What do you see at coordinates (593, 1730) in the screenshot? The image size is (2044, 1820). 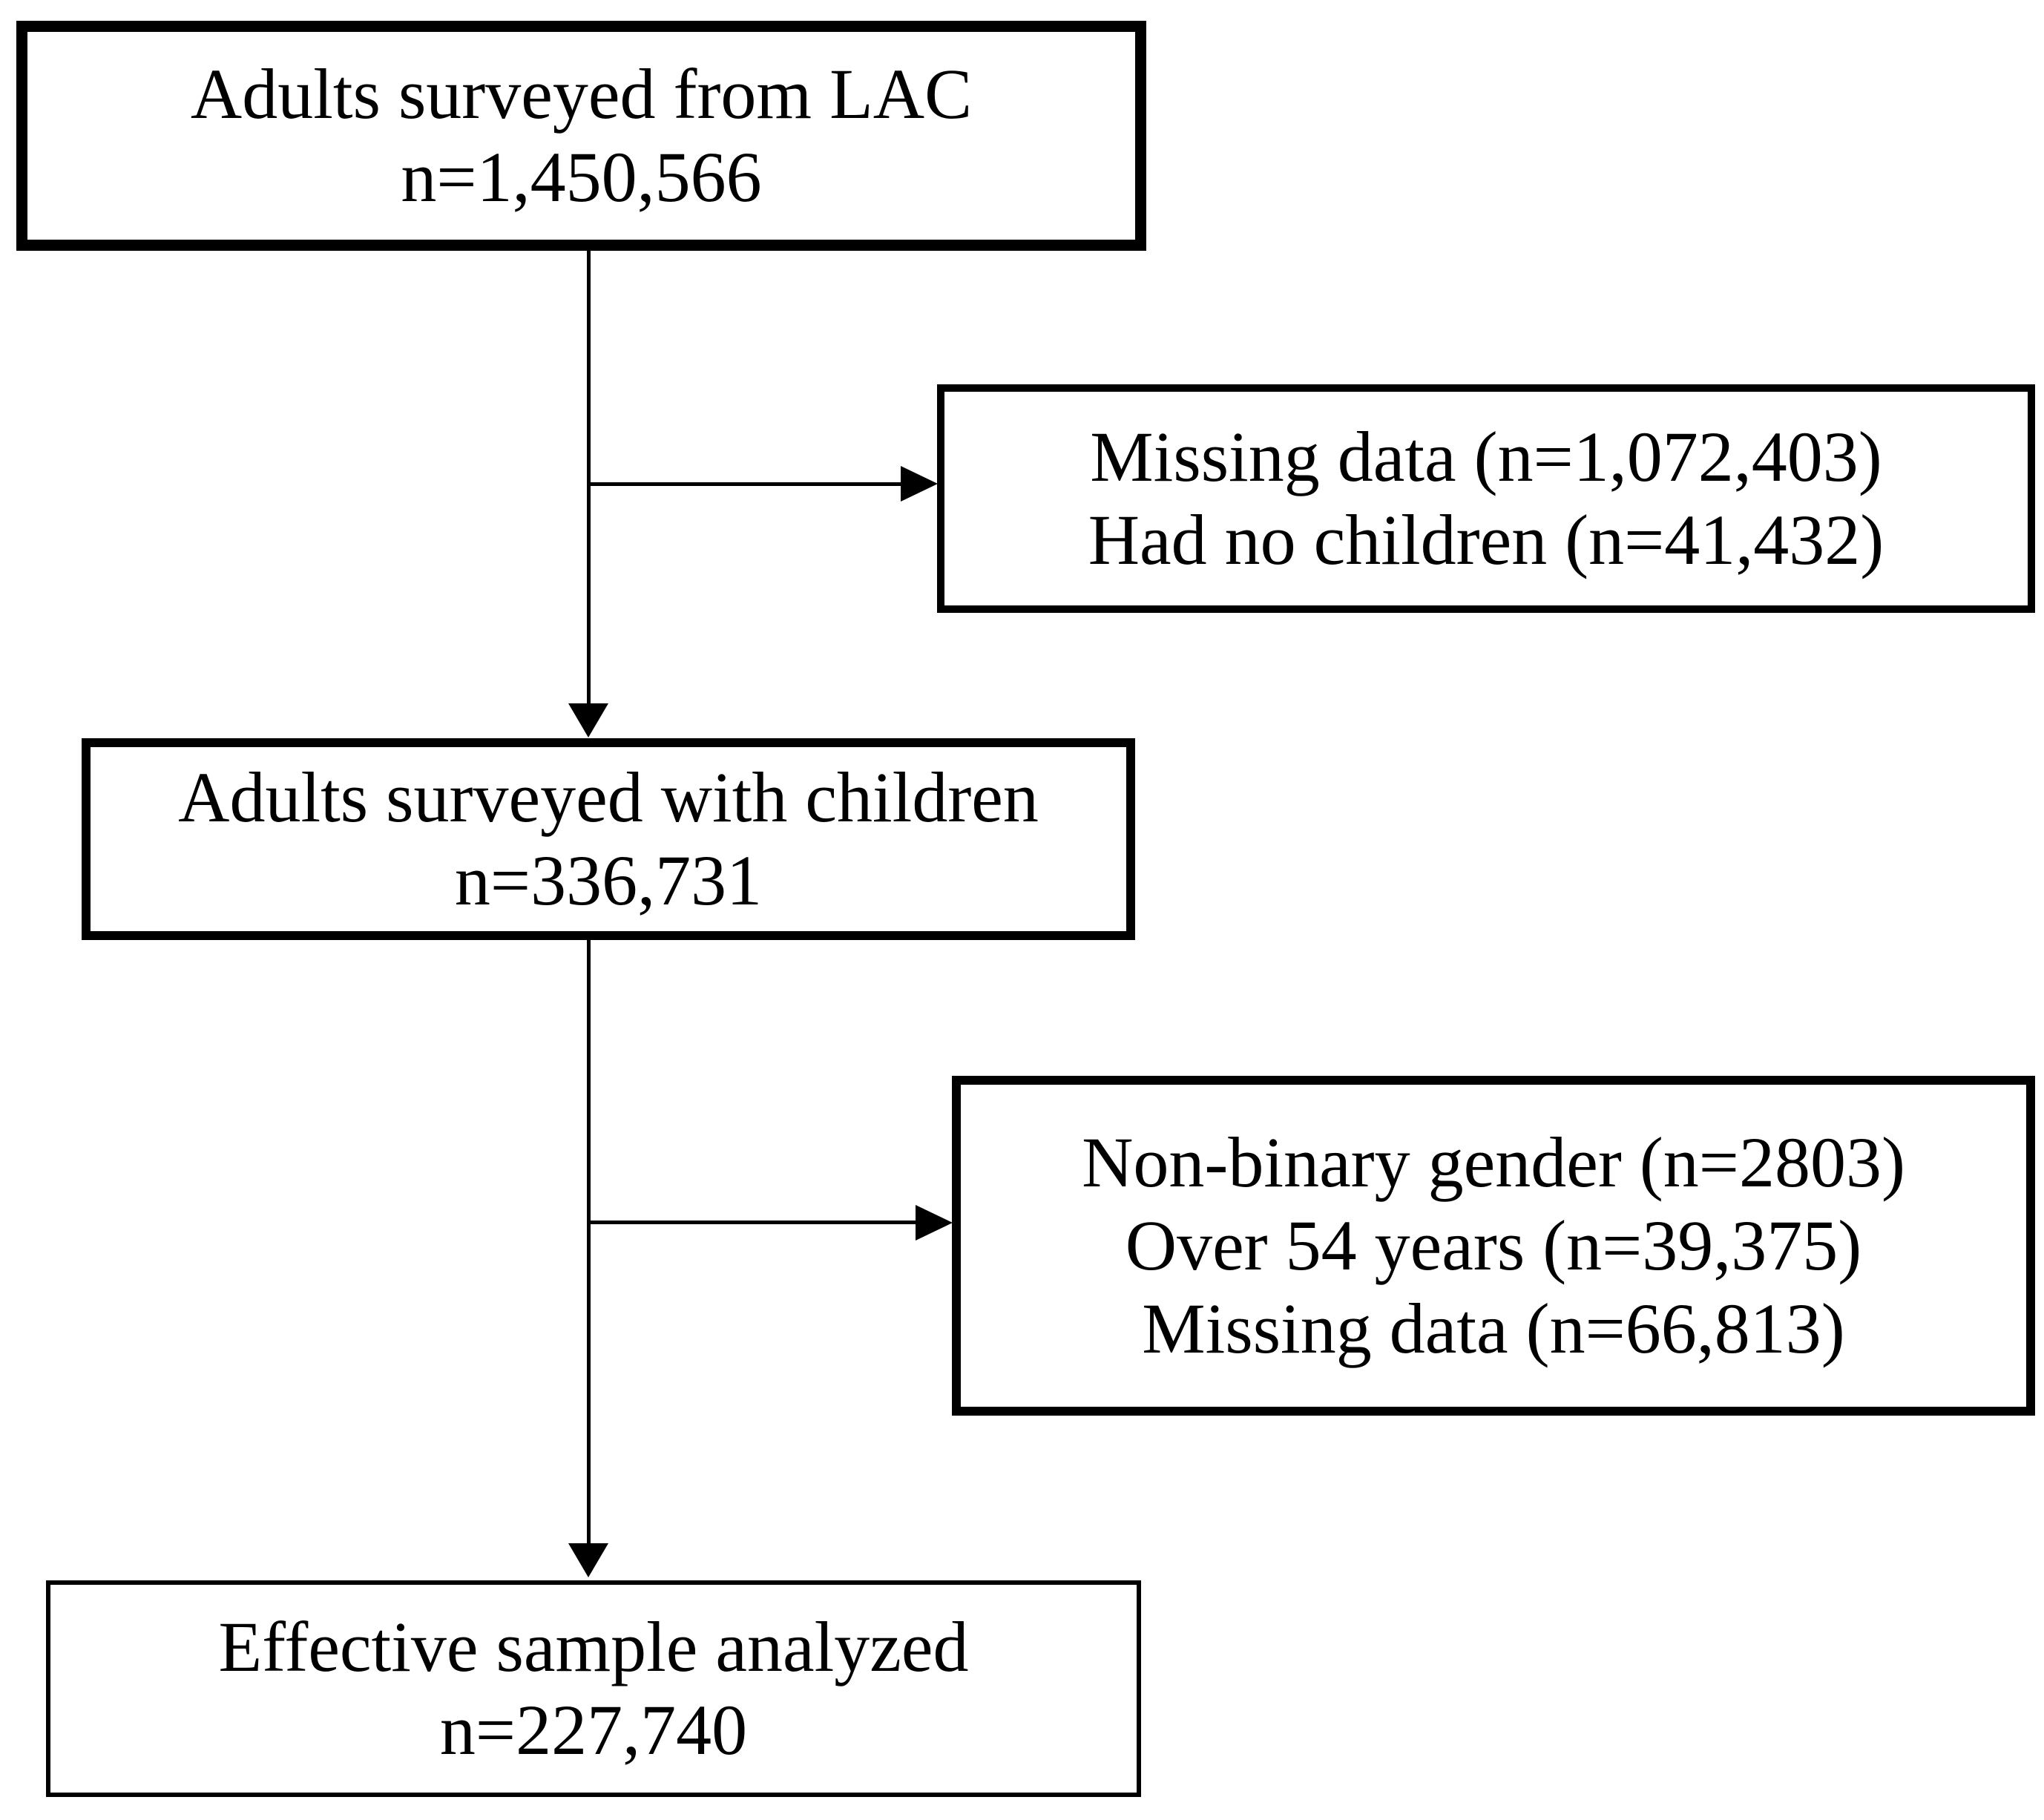 I see `box-text-line: n=227,740` at bounding box center [593, 1730].